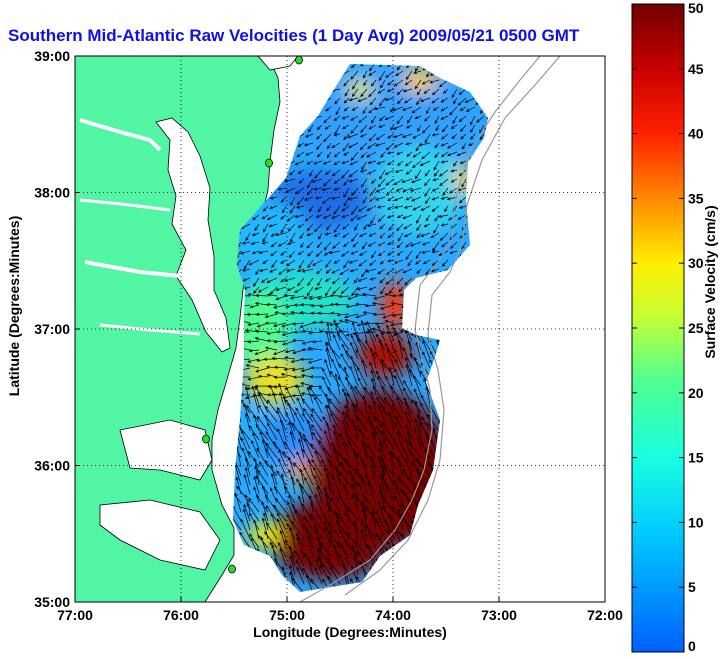 The height and width of the screenshot is (659, 724). What do you see at coordinates (75, 615) in the screenshot?
I see `x-tick-label: 77:00` at bounding box center [75, 615].